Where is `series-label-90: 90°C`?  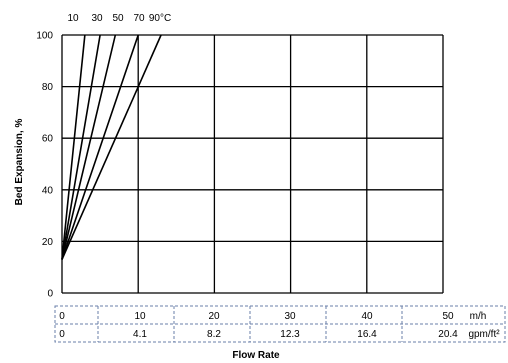 series-label-90: 90°C is located at coordinates (160, 18).